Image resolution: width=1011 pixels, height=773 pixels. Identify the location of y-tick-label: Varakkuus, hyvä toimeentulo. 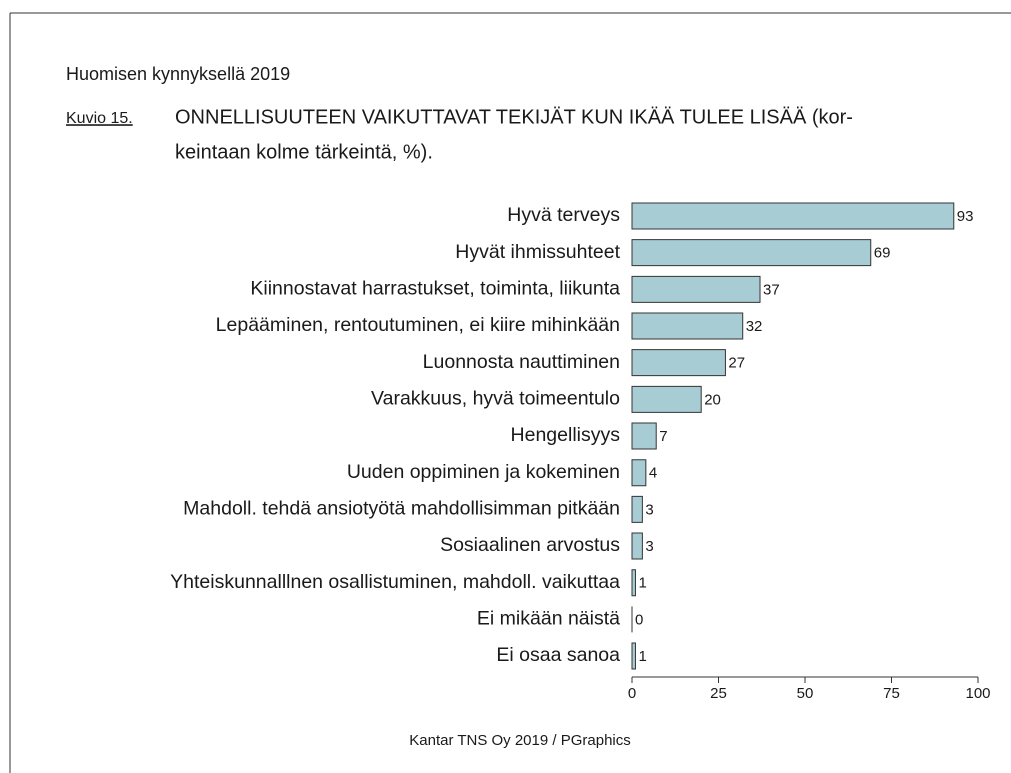
(495, 399).